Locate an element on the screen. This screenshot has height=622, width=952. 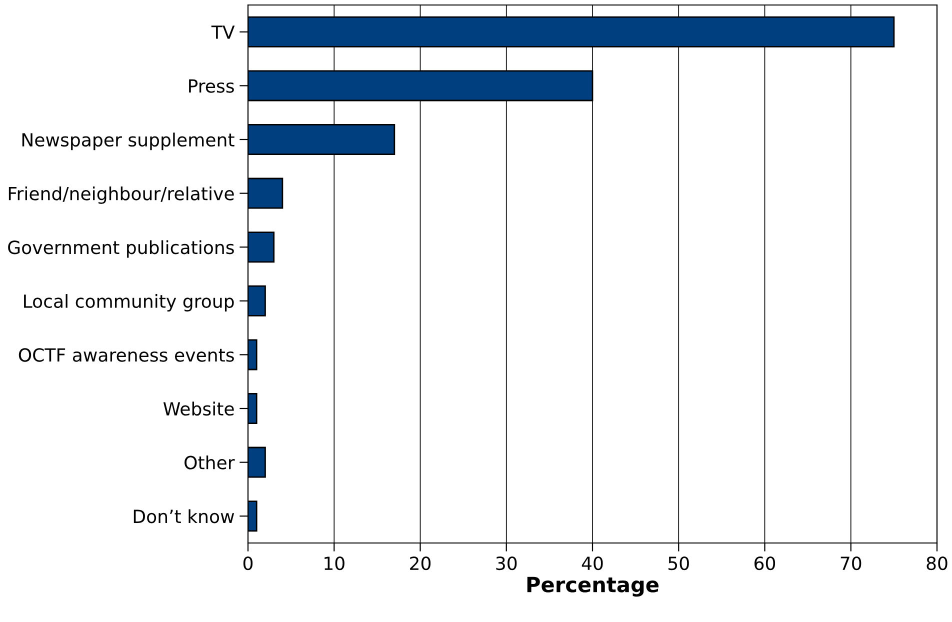
y-tick-label: Newspaper supplement is located at coordinates (128, 141).